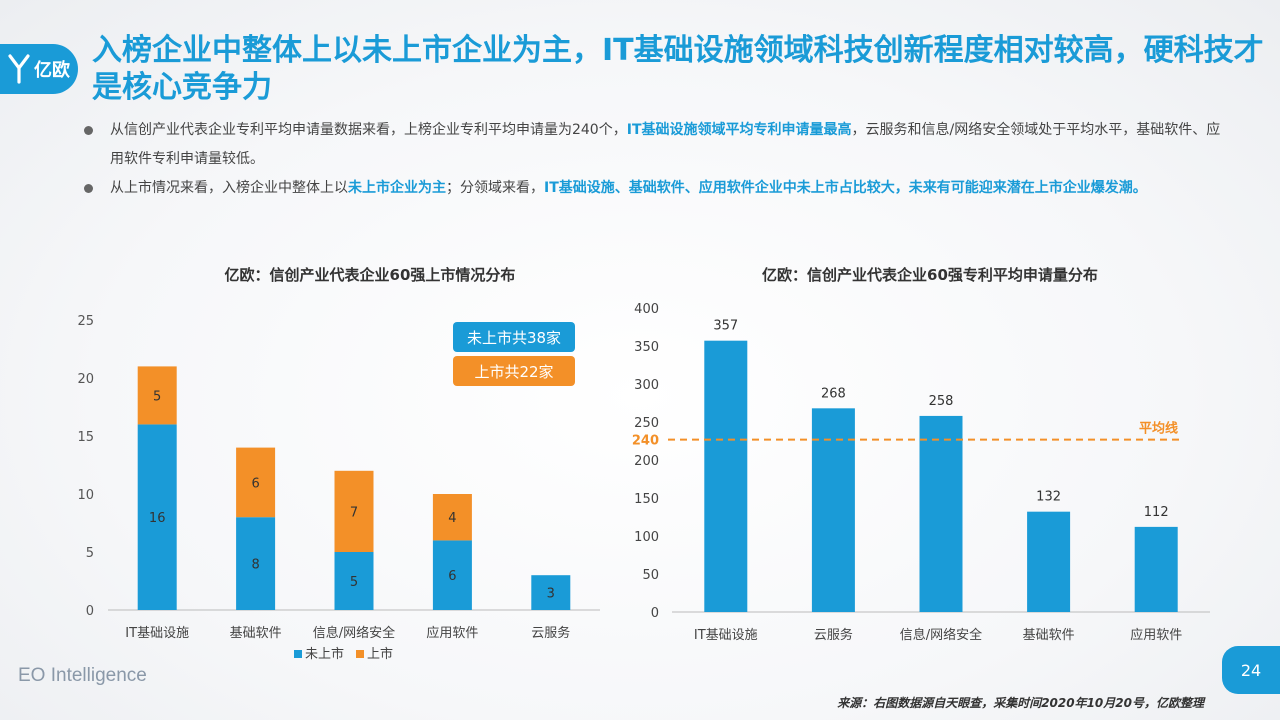  Describe the element at coordinates (514, 371) in the screenshot. I see `listed-total-badge: 上市共22家` at that location.